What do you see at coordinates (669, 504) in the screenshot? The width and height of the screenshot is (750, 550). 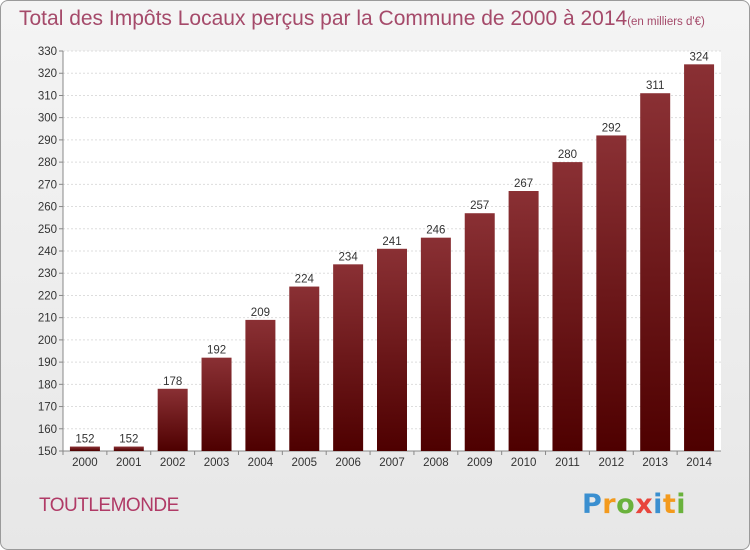 I see `logo-letter: t` at bounding box center [669, 504].